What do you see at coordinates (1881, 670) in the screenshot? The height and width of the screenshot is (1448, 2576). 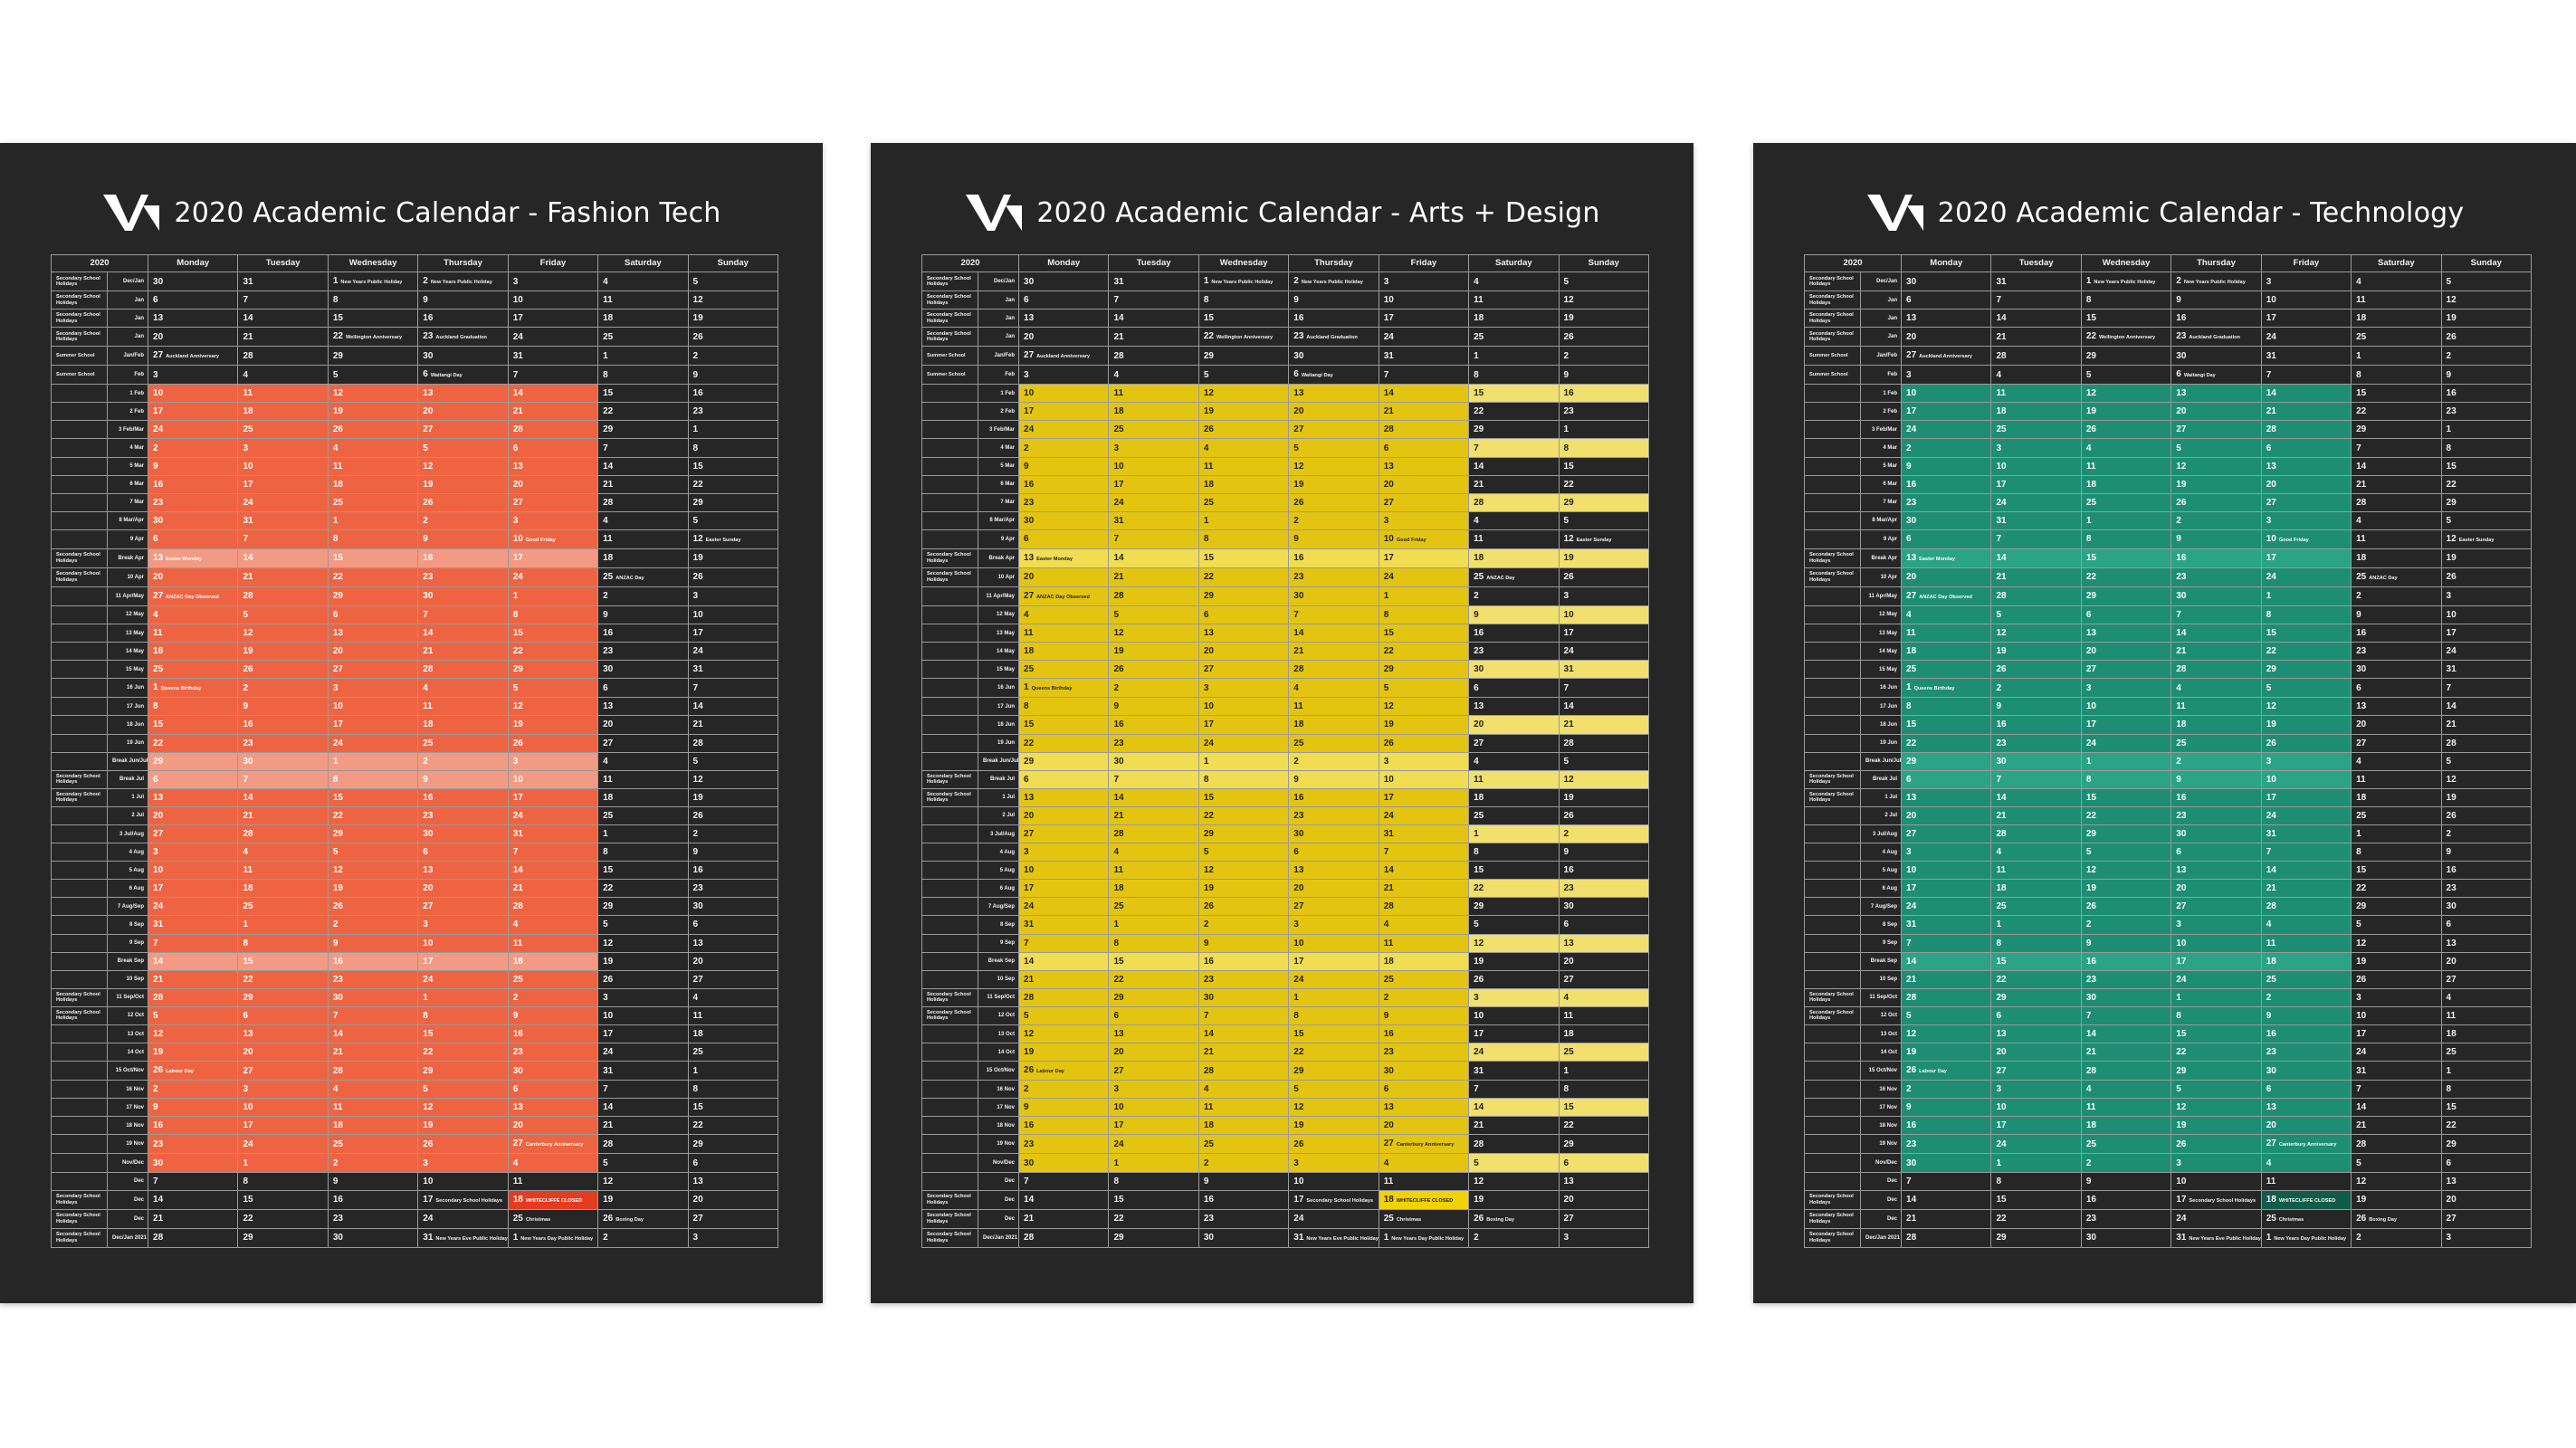 I see `week-label: 15 May` at bounding box center [1881, 670].